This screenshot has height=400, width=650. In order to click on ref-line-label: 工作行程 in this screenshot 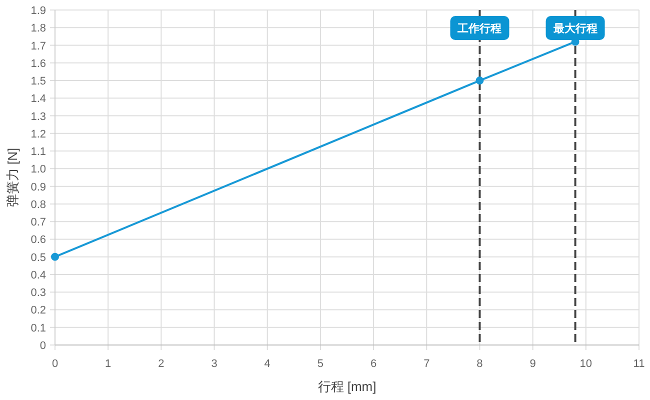, I will do `click(479, 28)`.